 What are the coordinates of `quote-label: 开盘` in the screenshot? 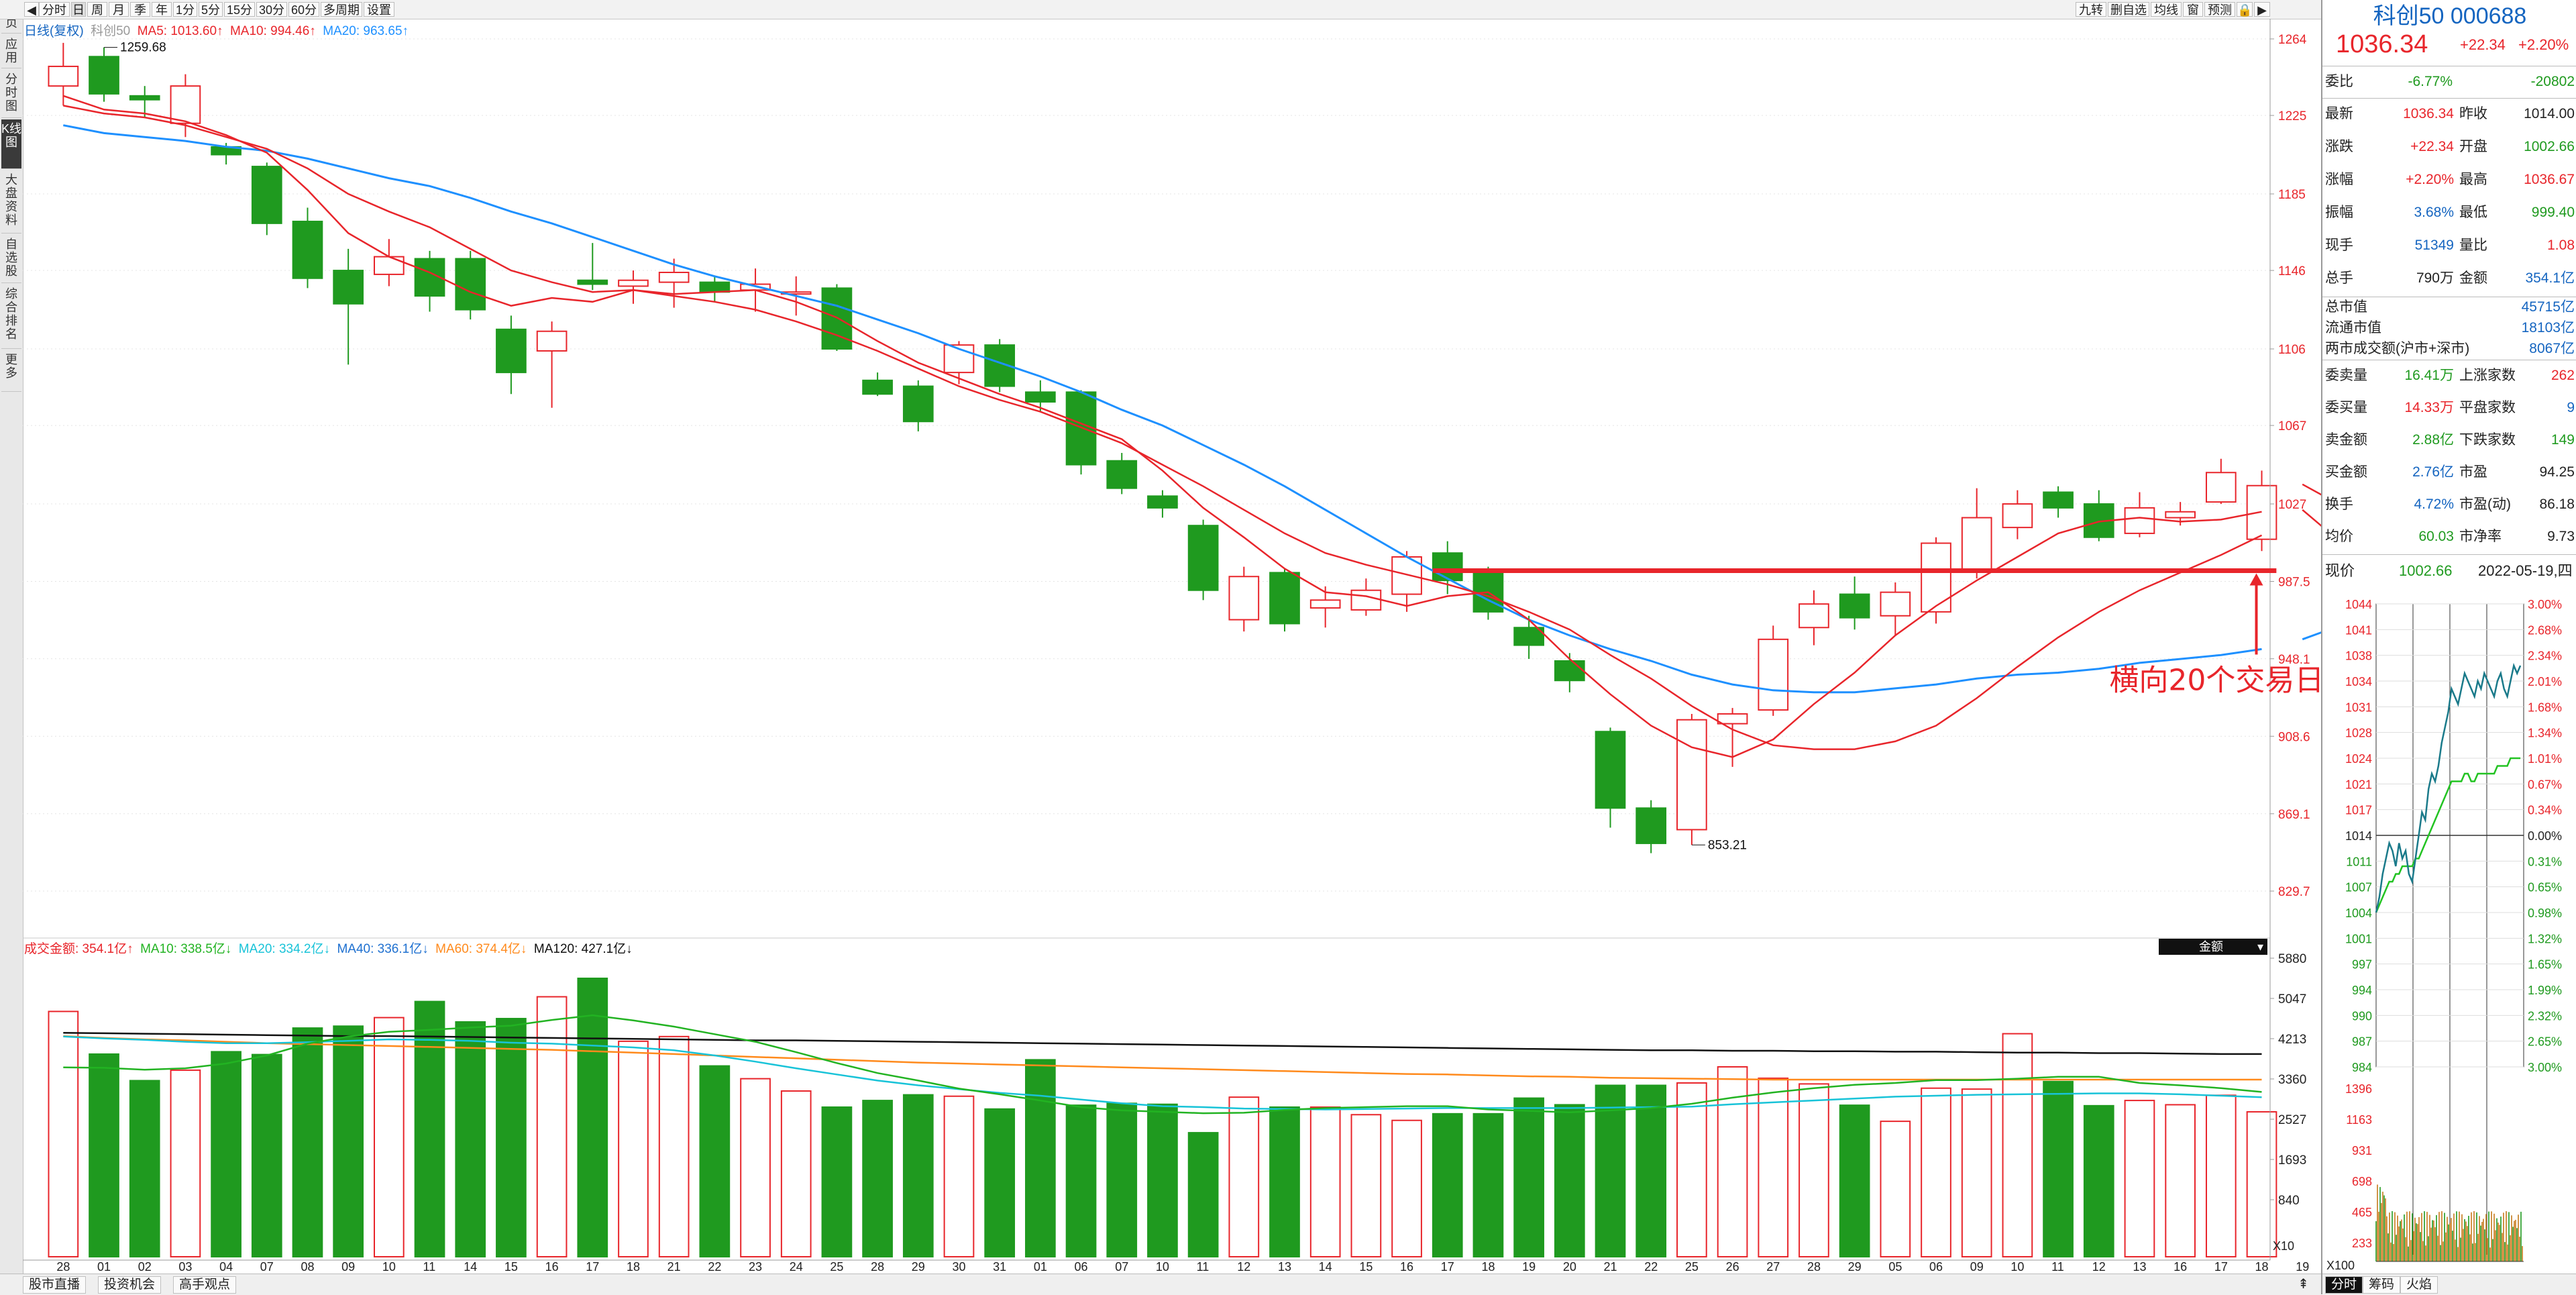 It's located at (2473, 146).